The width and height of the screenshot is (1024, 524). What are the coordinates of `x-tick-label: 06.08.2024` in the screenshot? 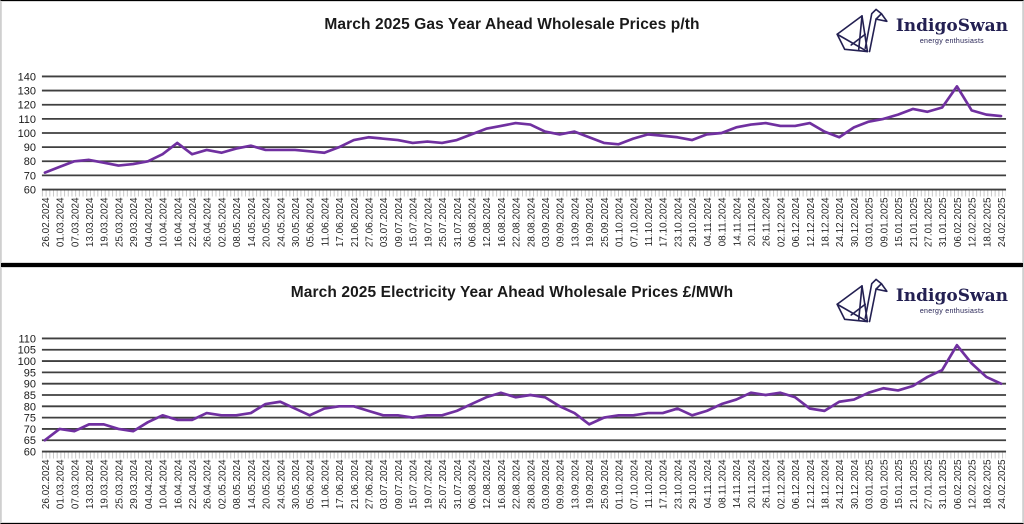 It's located at (472, 484).